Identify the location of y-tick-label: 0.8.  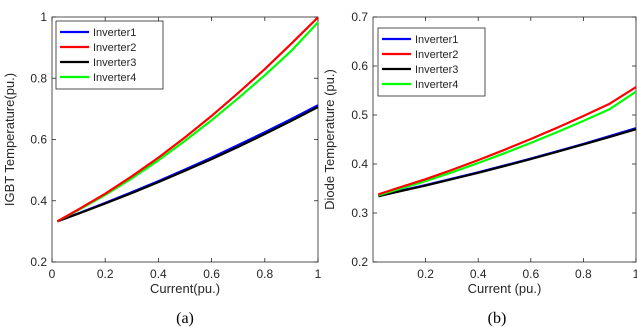
(38, 78).